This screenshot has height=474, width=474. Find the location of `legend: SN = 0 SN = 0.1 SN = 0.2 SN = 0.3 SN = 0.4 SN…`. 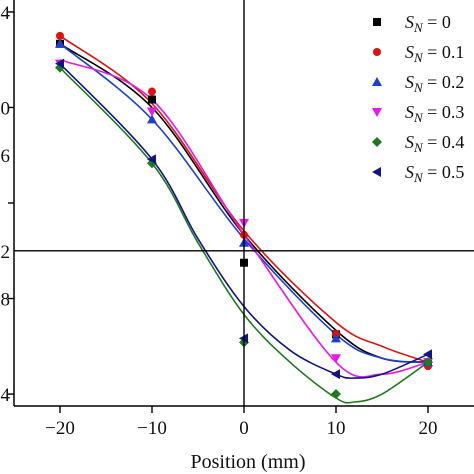

legend: SN = 0 SN = 0.1 SN = 0.2 SN = 0.3 SN = 0.4 SN… is located at coordinates (418, 98).